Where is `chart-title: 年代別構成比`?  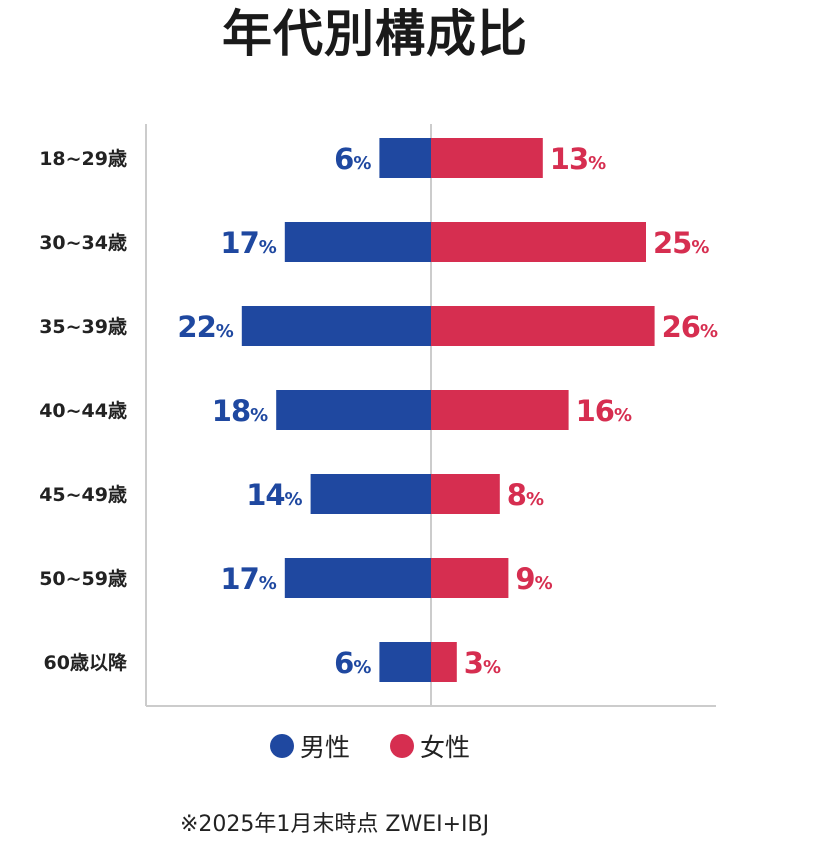
chart-title: 年代別構成比 is located at coordinates (375, 34).